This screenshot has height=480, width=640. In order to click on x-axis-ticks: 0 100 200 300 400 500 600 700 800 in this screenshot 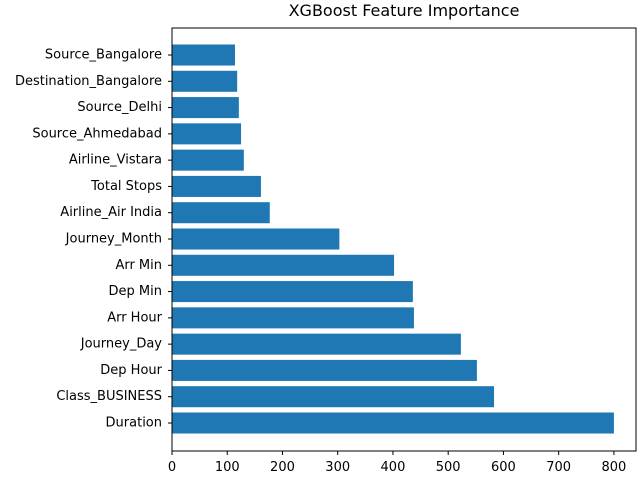, I will do `click(397, 463)`.